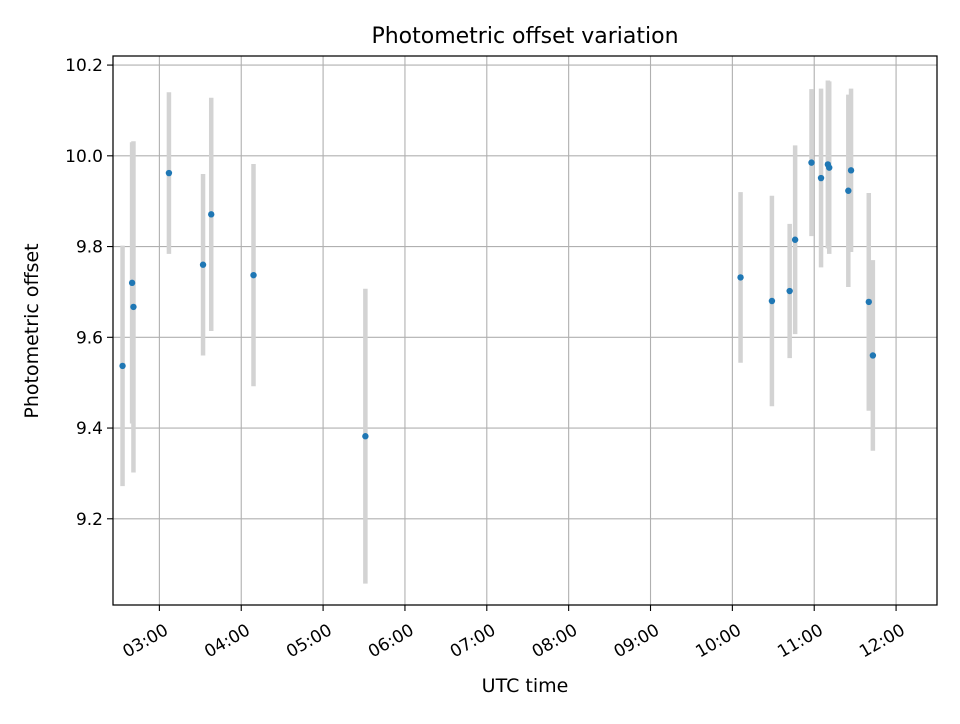  Describe the element at coordinates (89, 429) in the screenshot. I see `y-tick-label: 9.4` at that location.